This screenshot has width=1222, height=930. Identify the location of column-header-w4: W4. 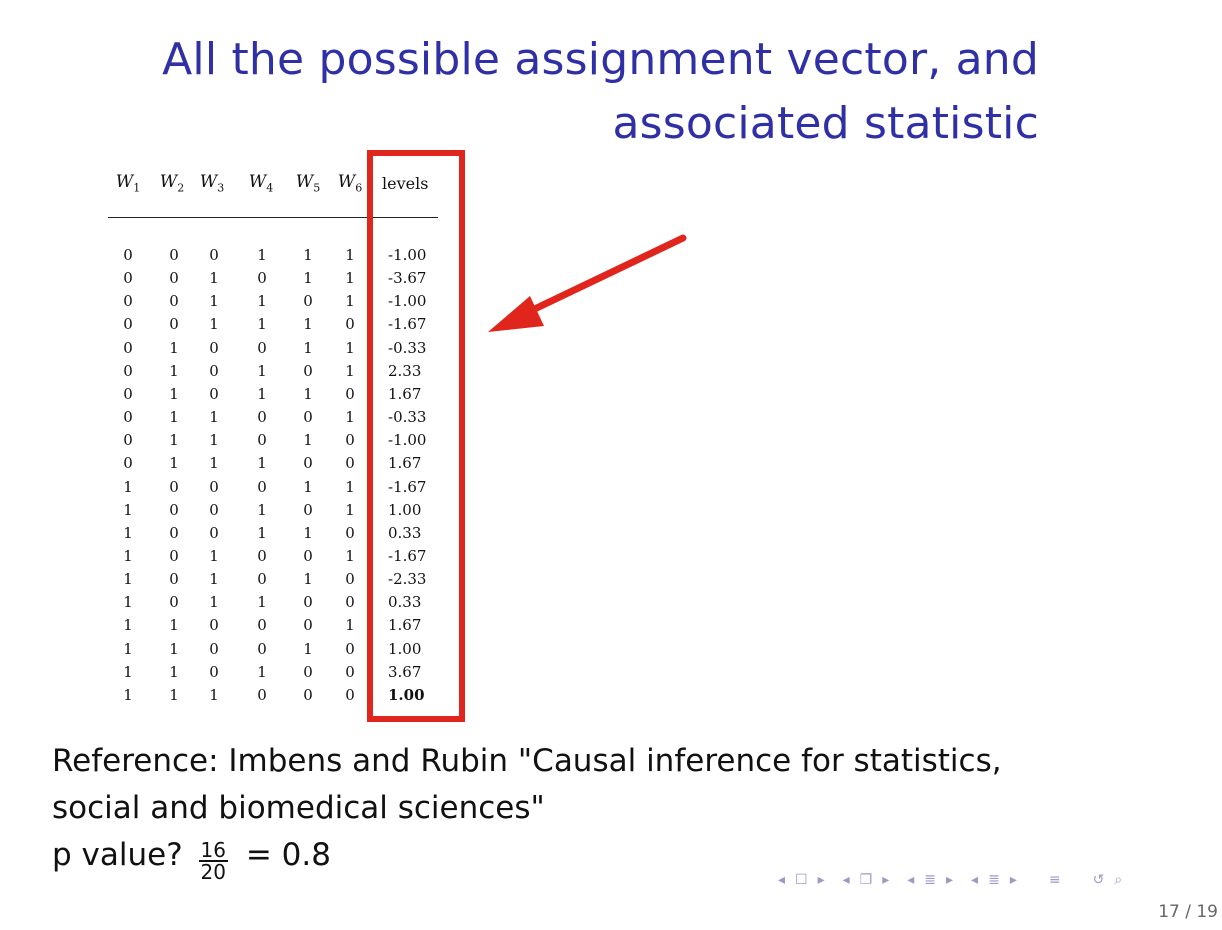
(261, 183).